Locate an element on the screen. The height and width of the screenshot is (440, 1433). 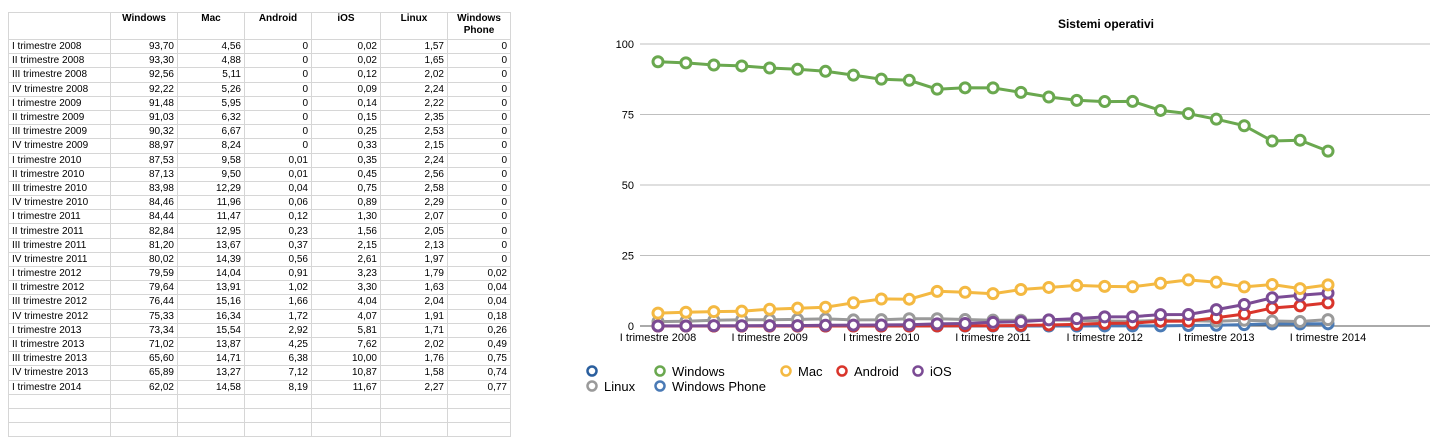
row-label: II trimestre 2011 is located at coordinates (59, 231).